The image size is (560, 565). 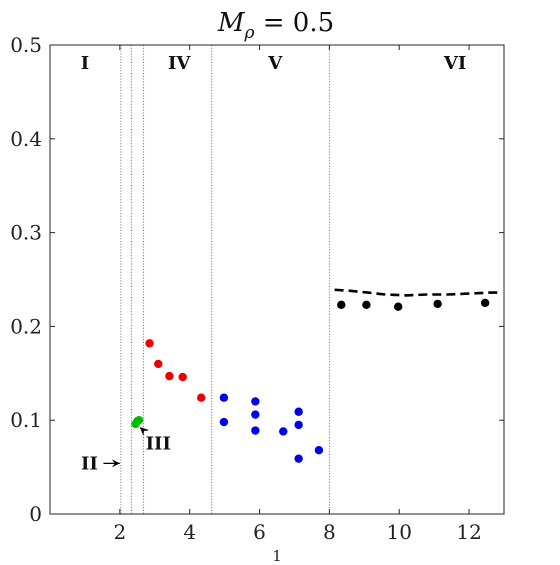 I want to click on x-tick-label-8: 8, so click(x=329, y=532).